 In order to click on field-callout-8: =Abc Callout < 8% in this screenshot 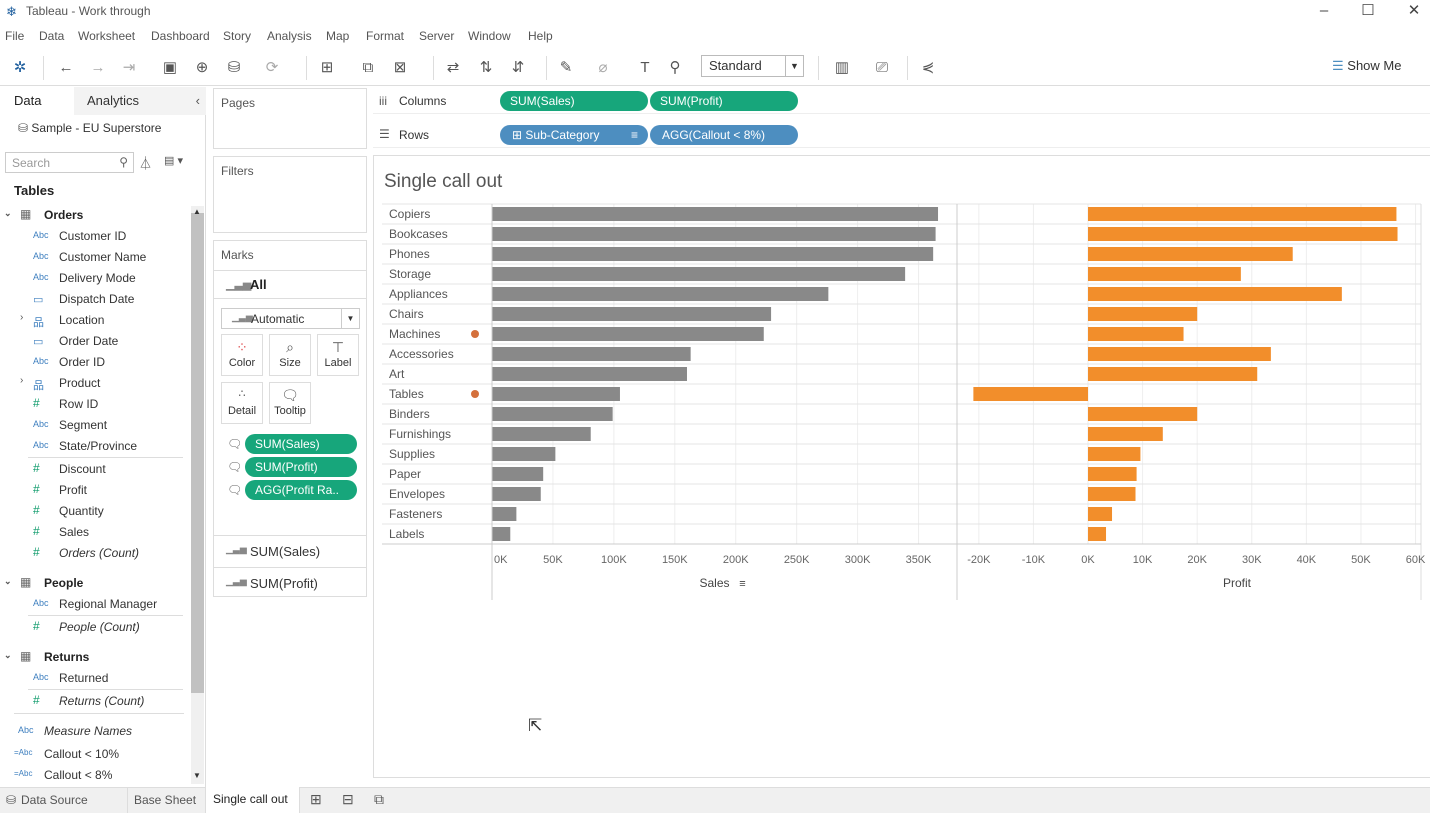, I will do `click(95, 776)`.